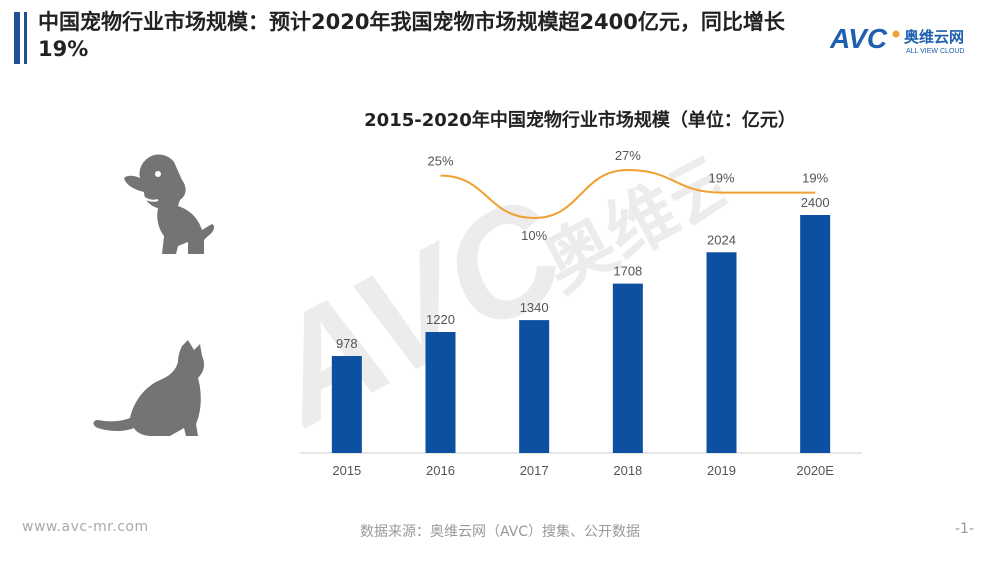  What do you see at coordinates (815, 470) in the screenshot?
I see `x-tick-label: 2020E` at bounding box center [815, 470].